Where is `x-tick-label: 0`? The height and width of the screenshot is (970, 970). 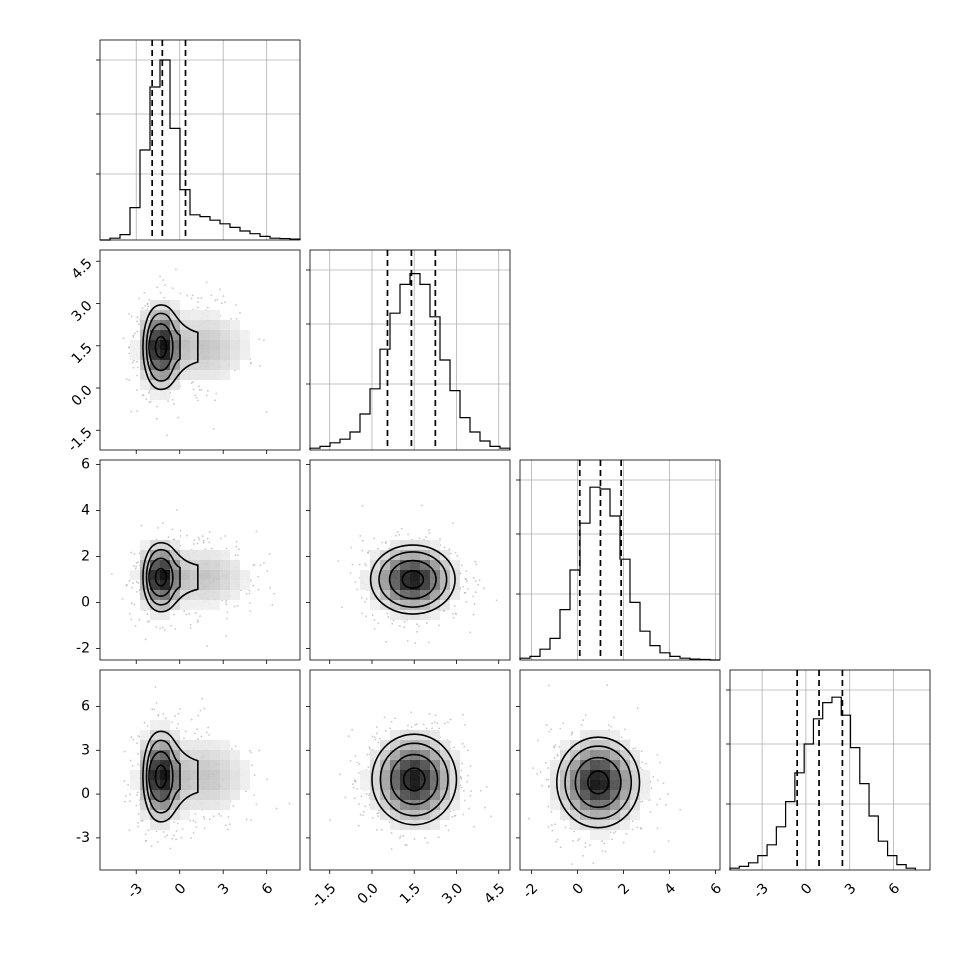 x-tick-label: 0 is located at coordinates (807, 889).